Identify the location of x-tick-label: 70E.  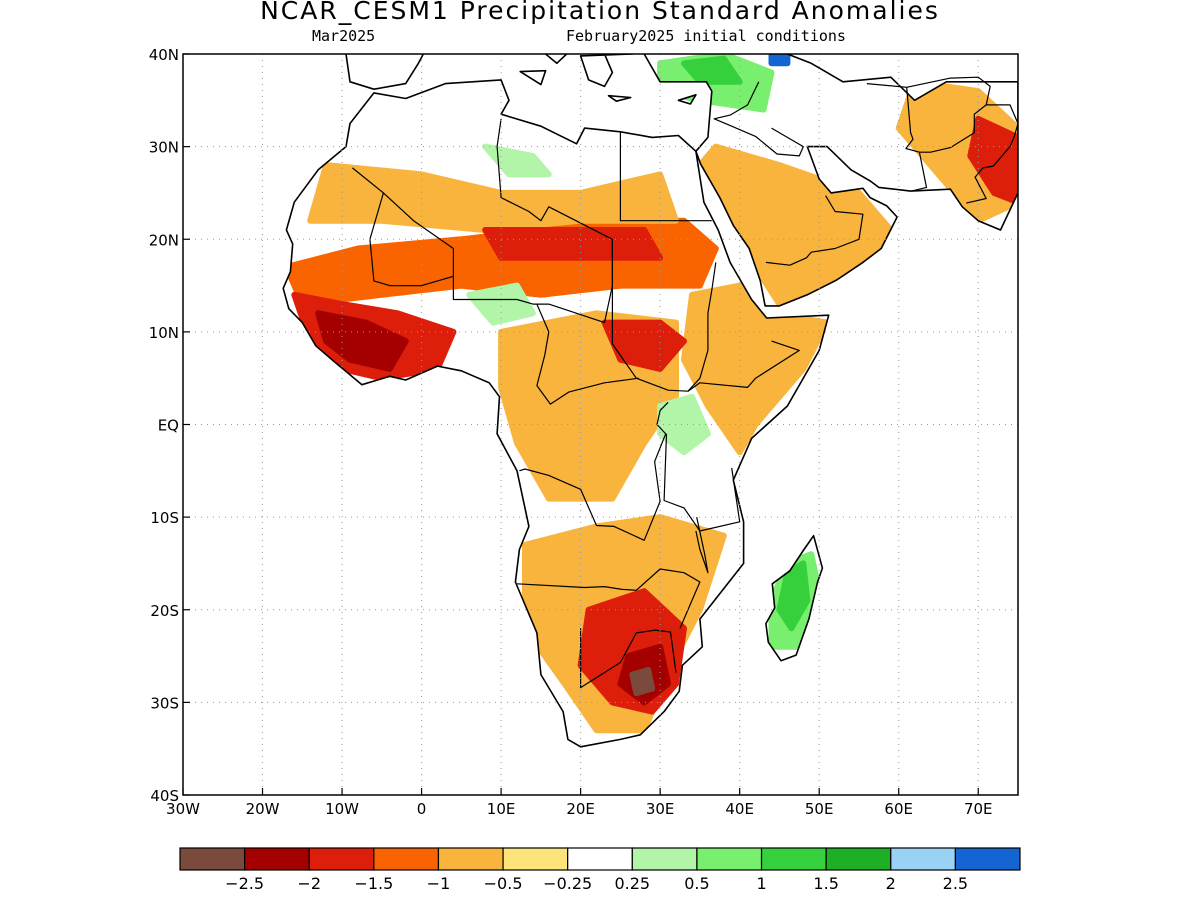
(978, 809).